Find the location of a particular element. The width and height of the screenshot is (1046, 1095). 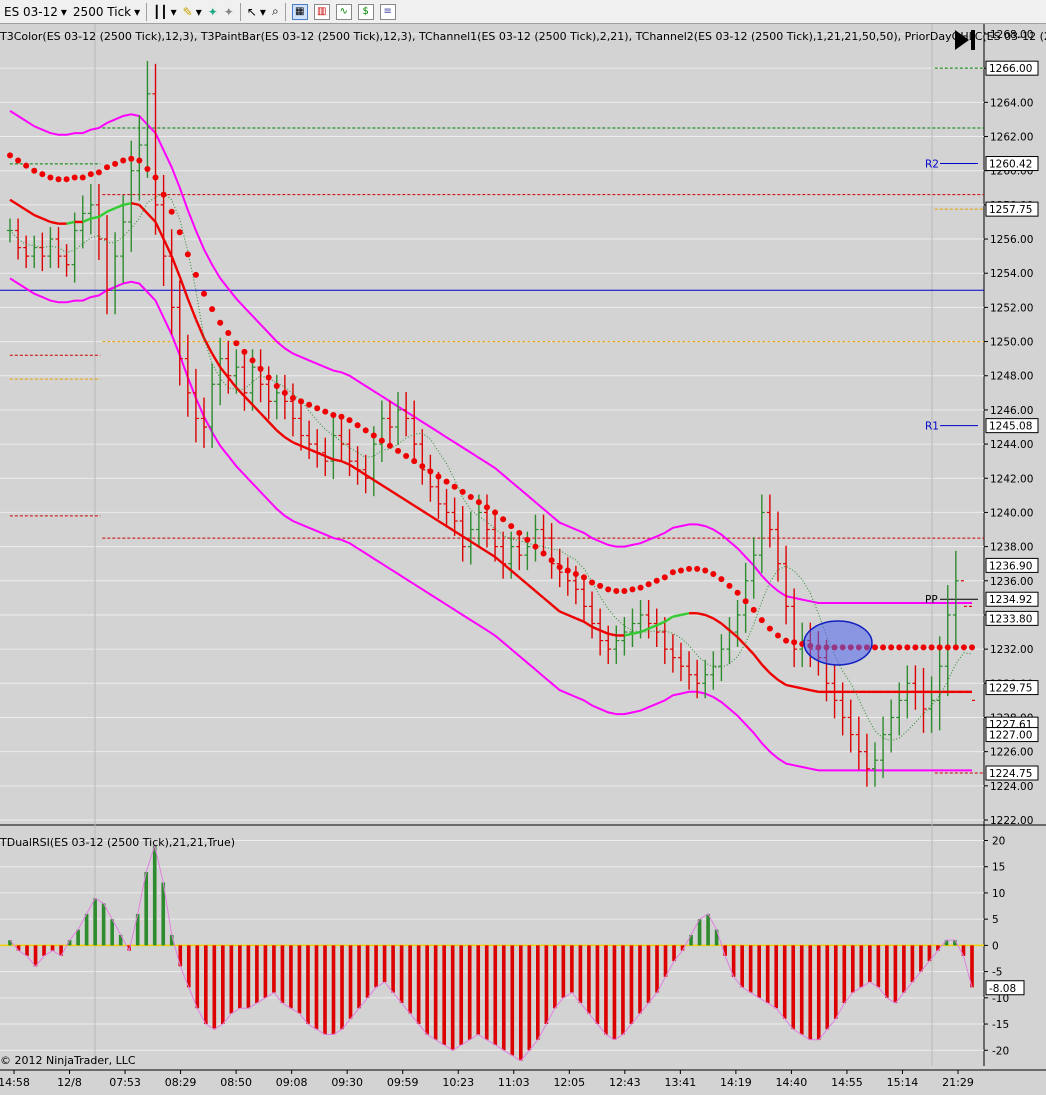

instrument-selector: ES 03-12 ▾ is located at coordinates (35, 12).